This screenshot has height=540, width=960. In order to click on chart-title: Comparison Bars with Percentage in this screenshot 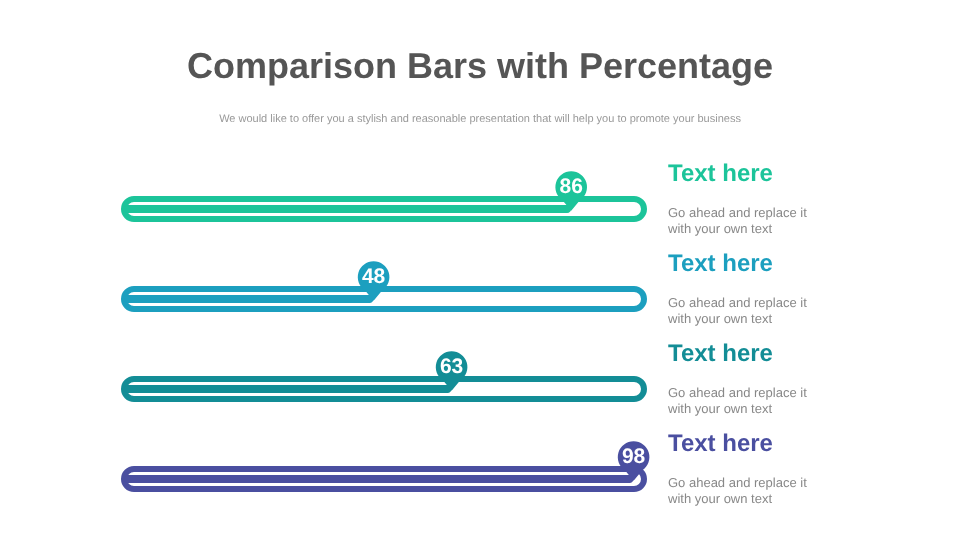, I will do `click(480, 66)`.